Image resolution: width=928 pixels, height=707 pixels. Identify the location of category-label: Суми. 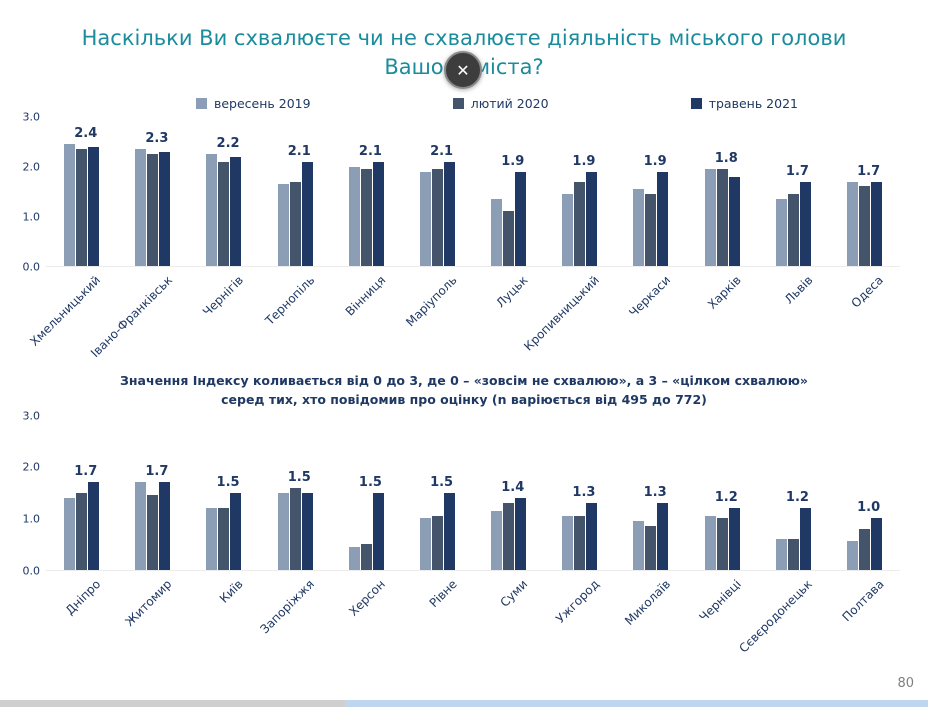
(514, 593).